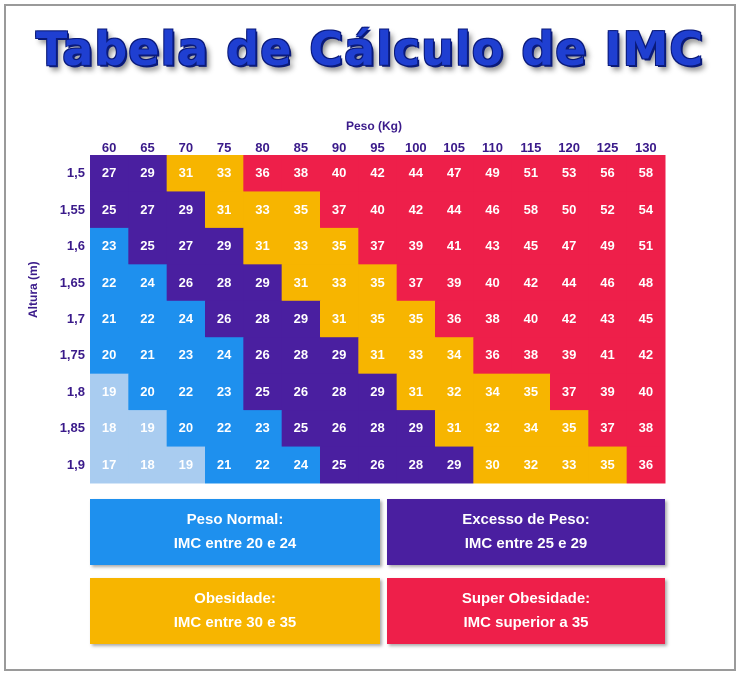 The height and width of the screenshot is (675, 740). Describe the element at coordinates (72, 282) in the screenshot. I see `y-tick-label: 1,65` at that location.